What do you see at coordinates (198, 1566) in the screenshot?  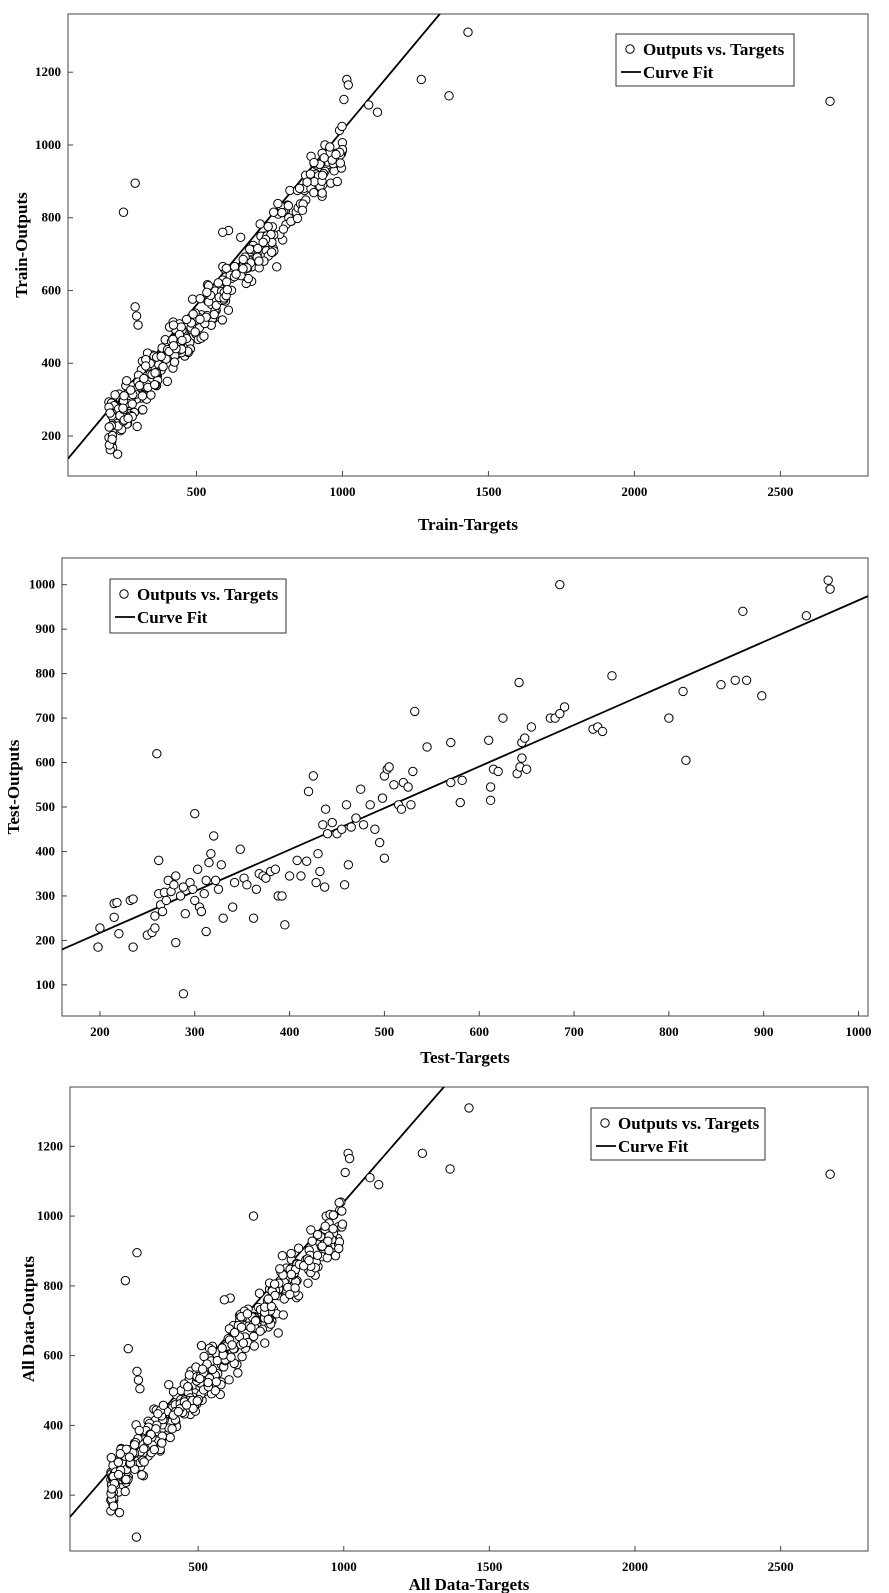 I see `x-tick-label: 500` at bounding box center [198, 1566].